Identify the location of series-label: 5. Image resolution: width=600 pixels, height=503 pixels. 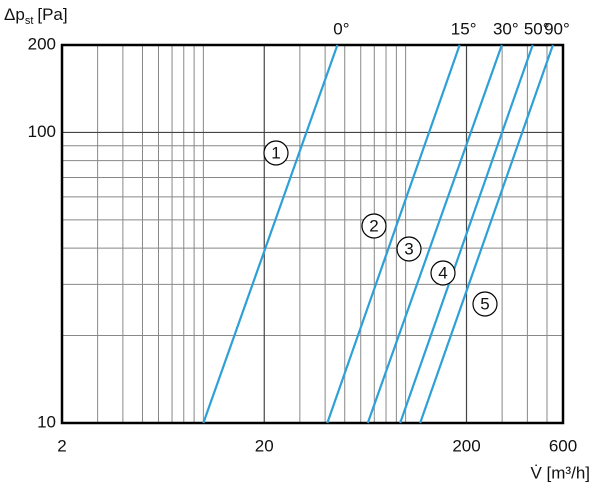
(484, 303).